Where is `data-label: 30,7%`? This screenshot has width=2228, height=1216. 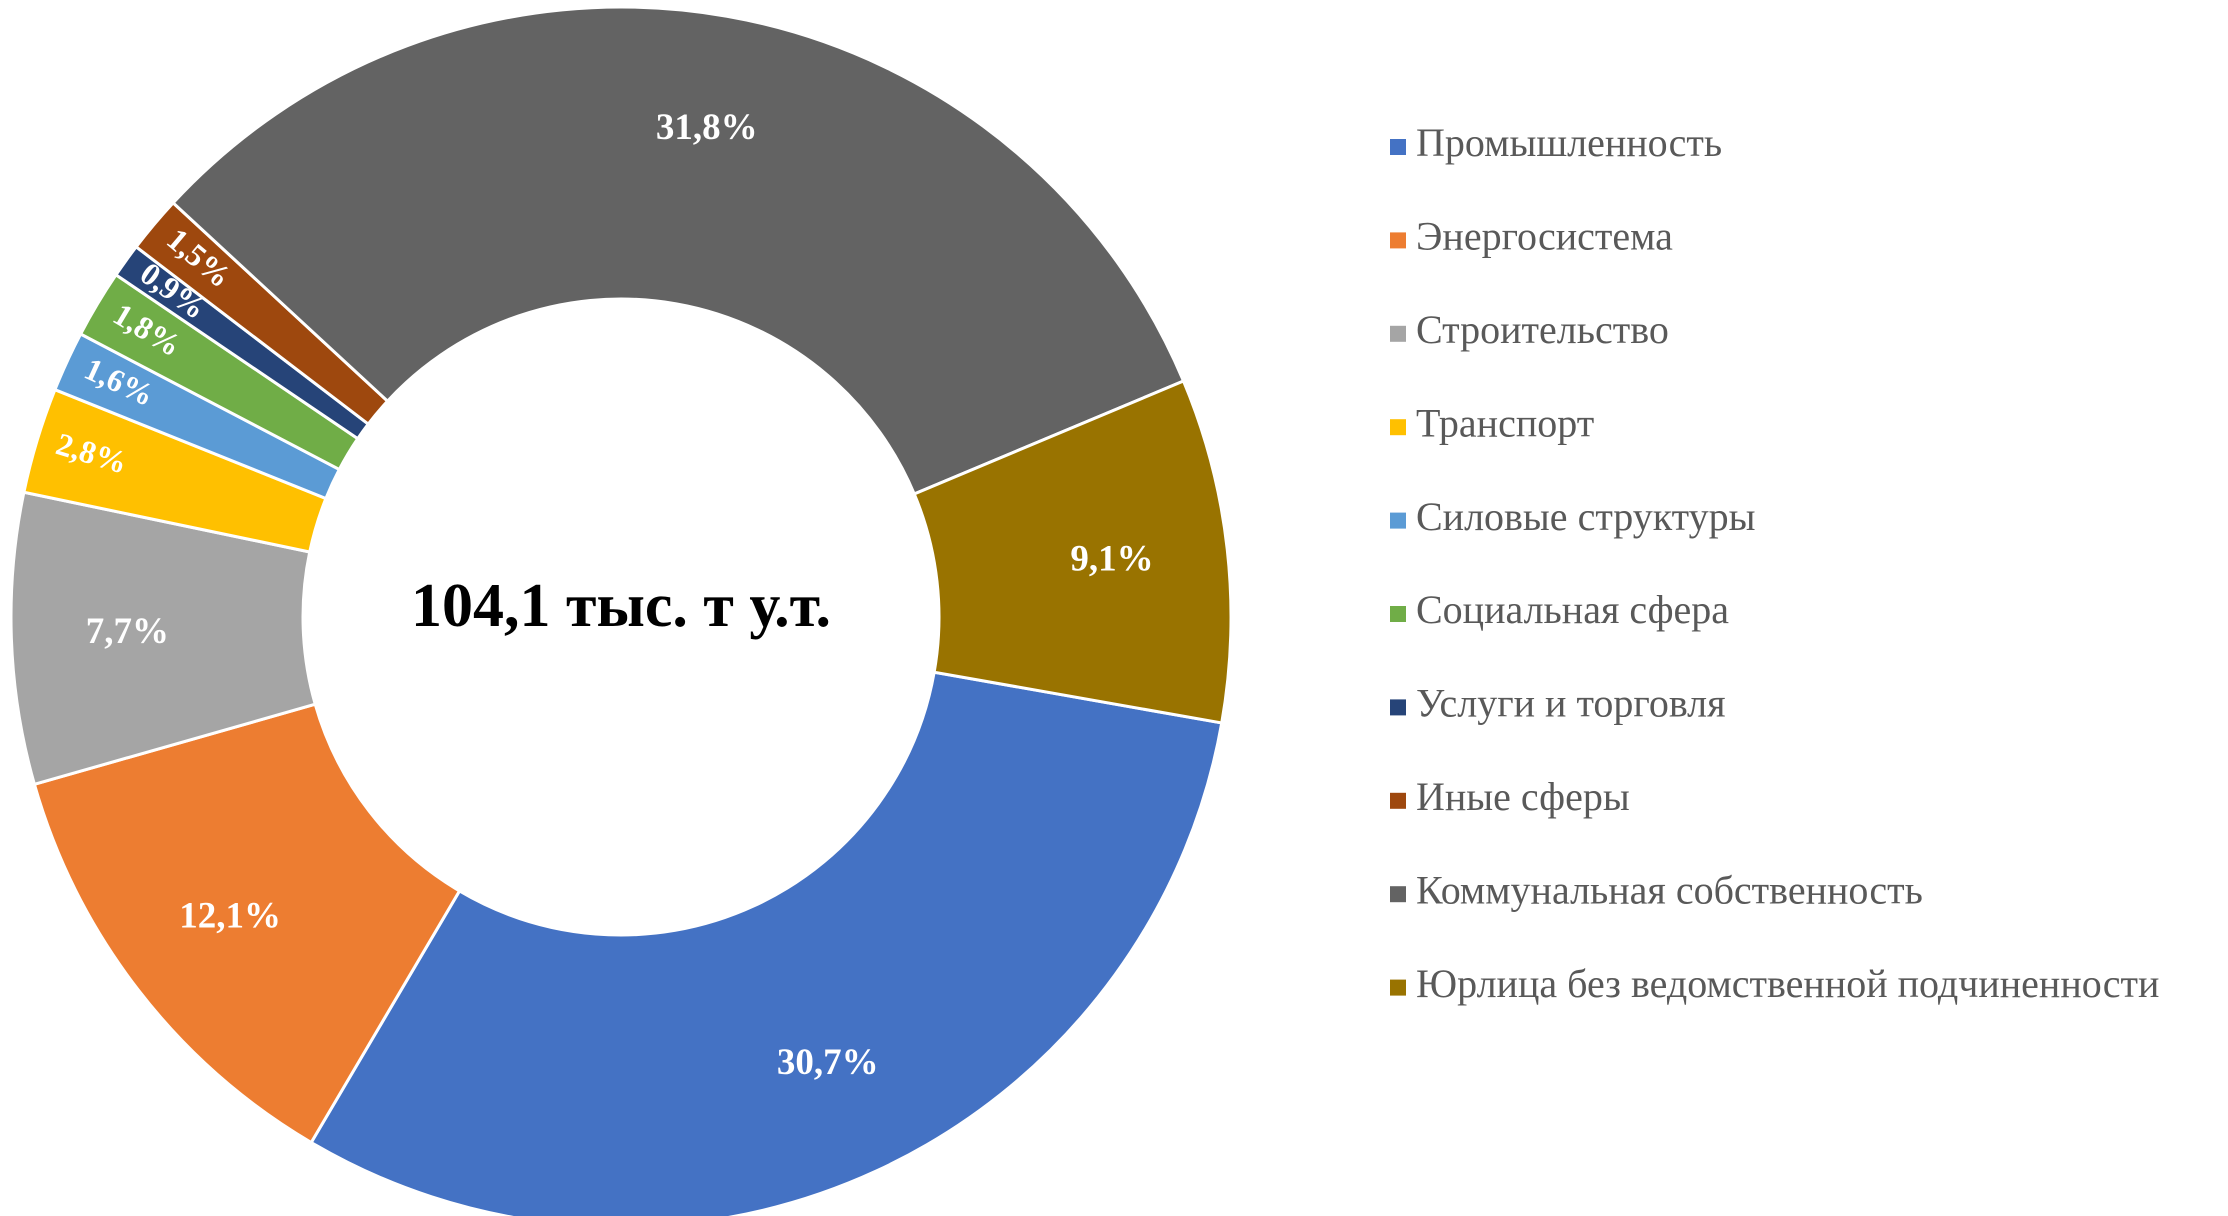 data-label: 30,7% is located at coordinates (828, 1062).